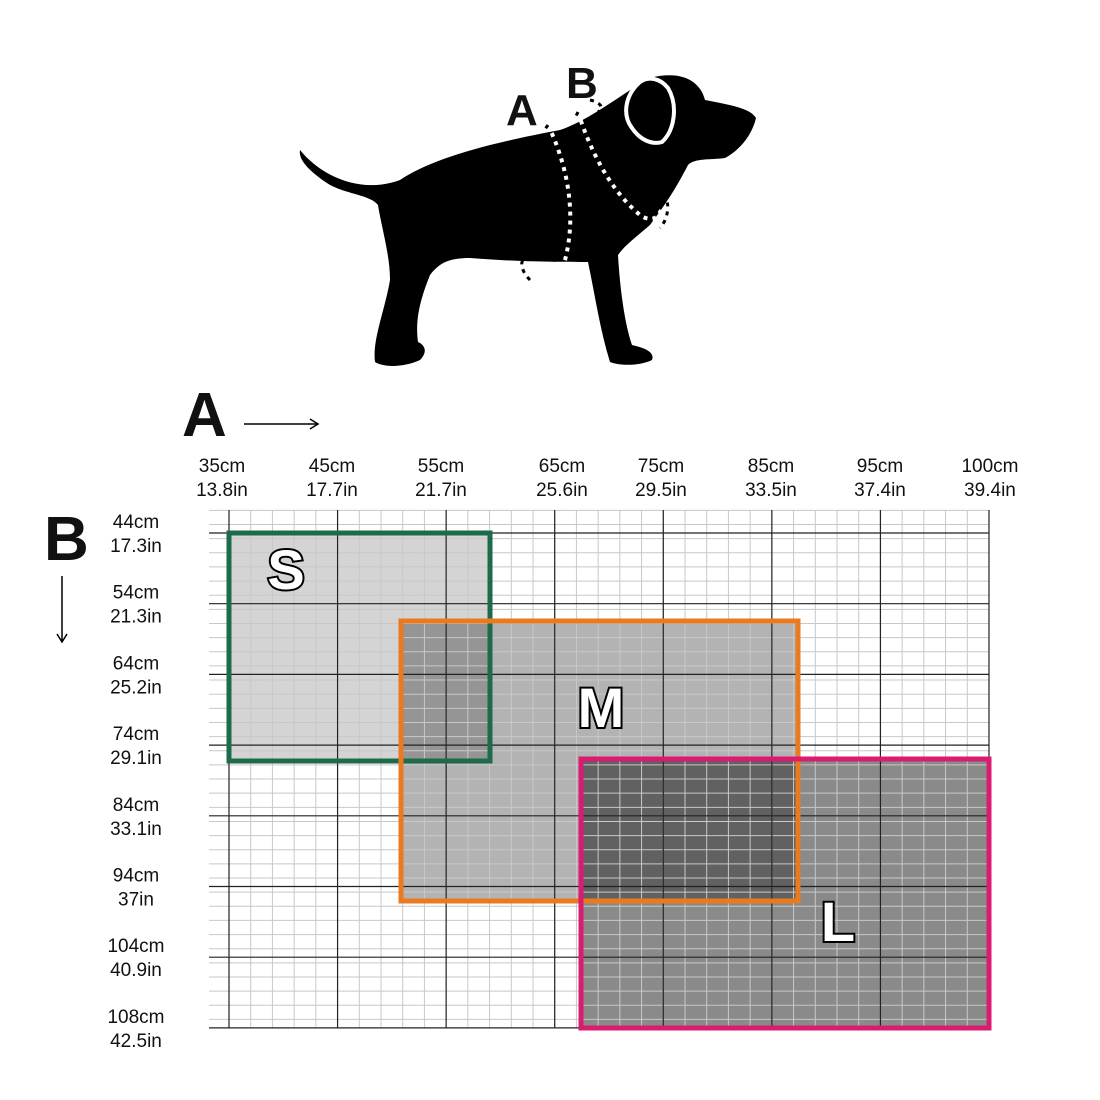 Image resolution: width=1100 pixels, height=1100 pixels. I want to click on axis-a-arrow, so click(282, 424).